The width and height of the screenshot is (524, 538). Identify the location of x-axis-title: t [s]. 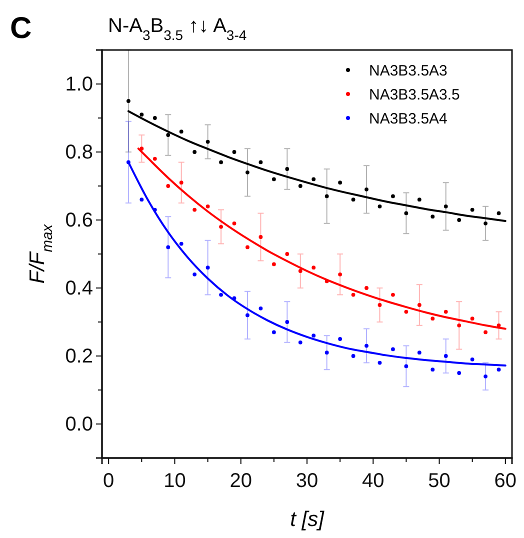
(308, 519).